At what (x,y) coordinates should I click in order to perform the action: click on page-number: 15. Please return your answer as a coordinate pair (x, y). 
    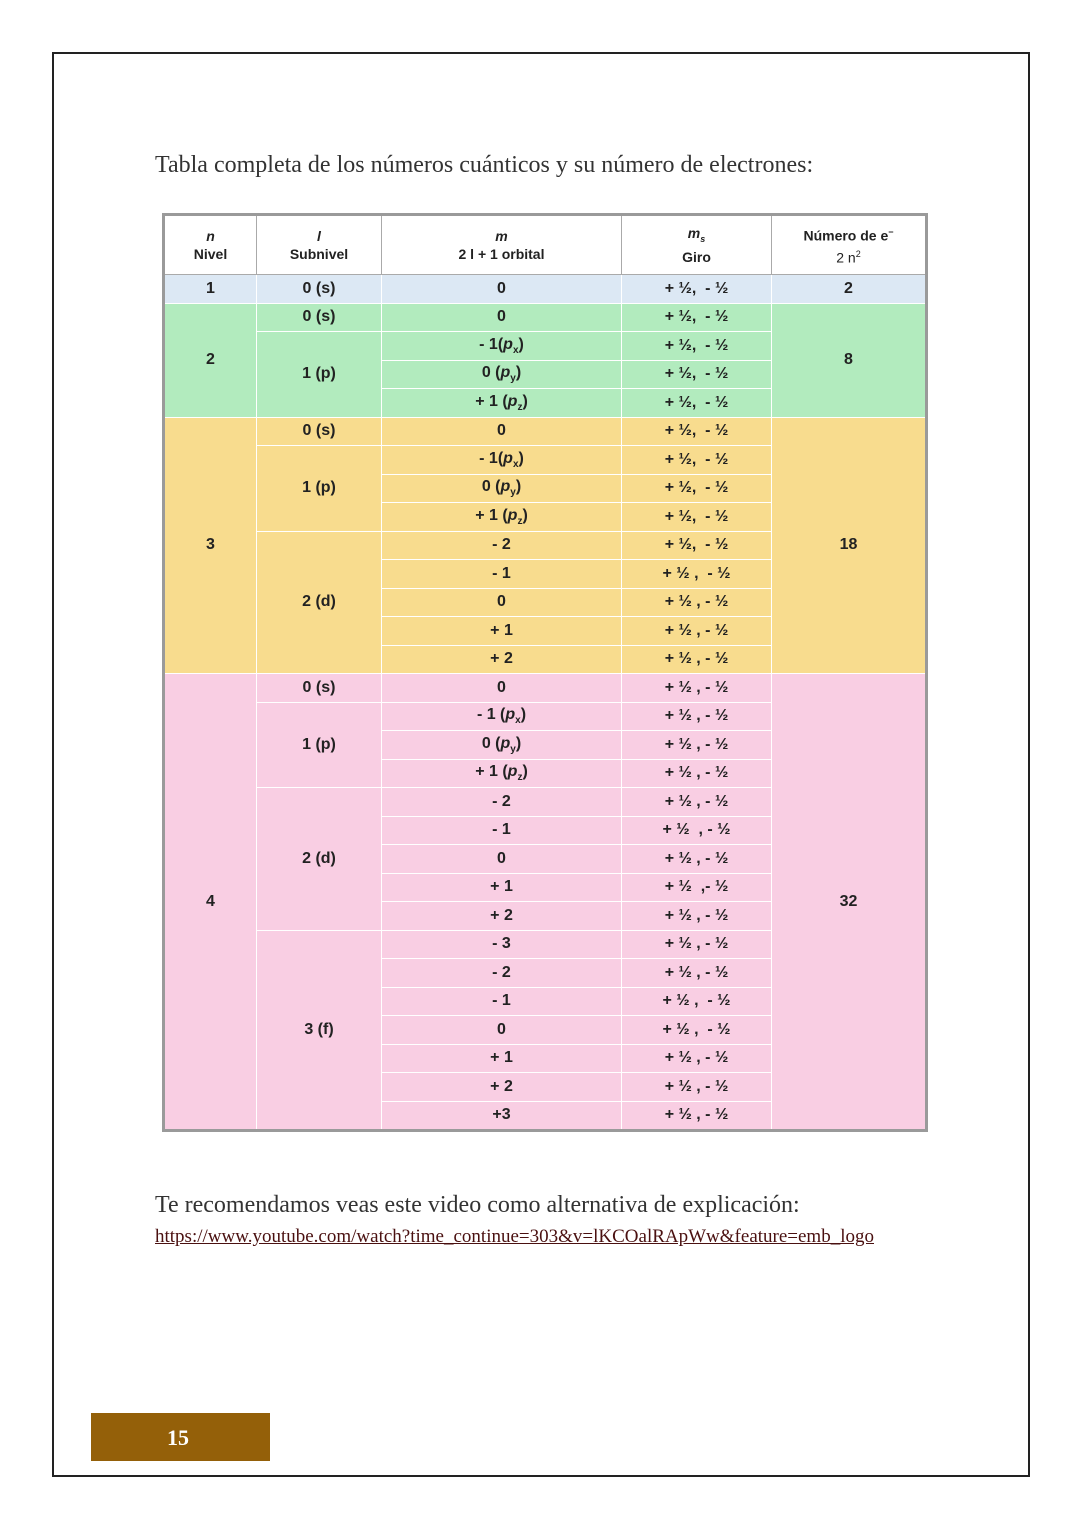
    Looking at the image, I should click on (178, 1437).